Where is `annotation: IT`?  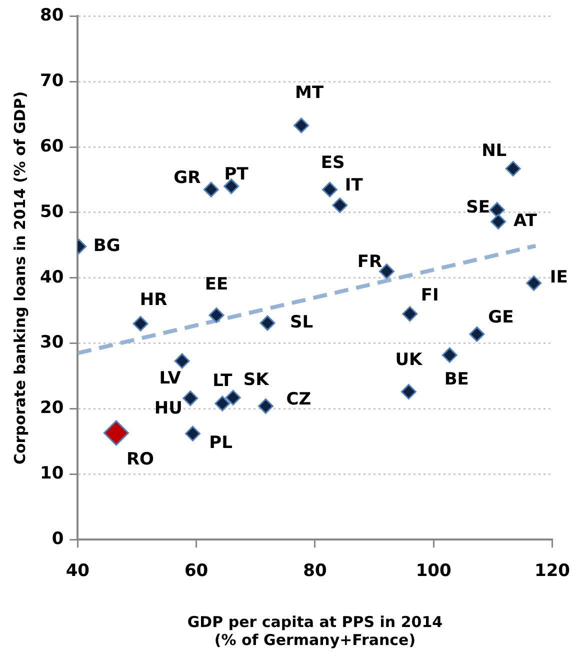
annotation: IT is located at coordinates (354, 186).